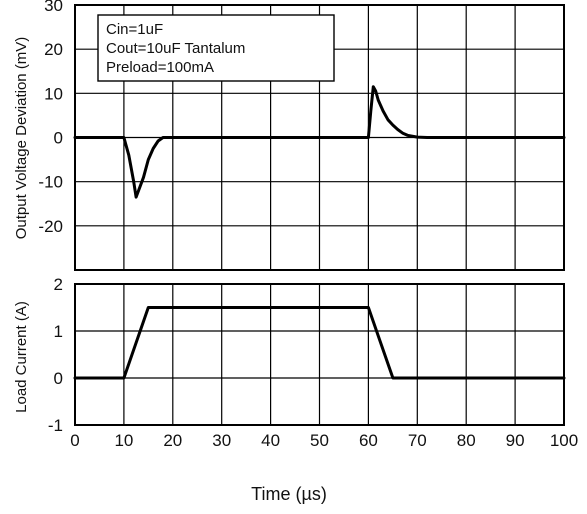 The image size is (587, 514). Describe the element at coordinates (74, 440) in the screenshot. I see `x-tick-label: 0` at that location.